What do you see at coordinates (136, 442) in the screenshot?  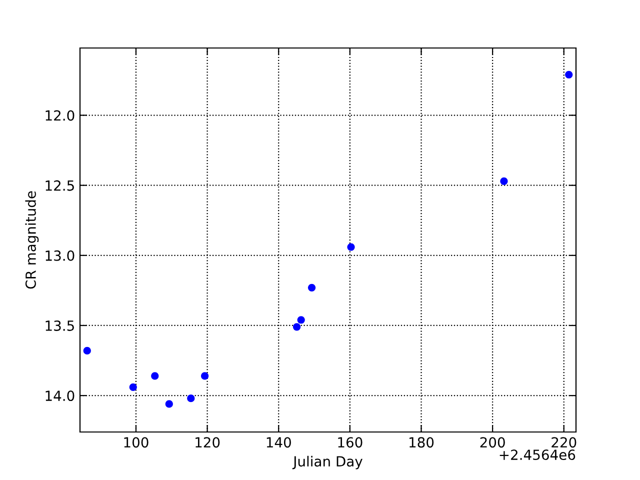 I see `x-tick-label: 100` at bounding box center [136, 442].